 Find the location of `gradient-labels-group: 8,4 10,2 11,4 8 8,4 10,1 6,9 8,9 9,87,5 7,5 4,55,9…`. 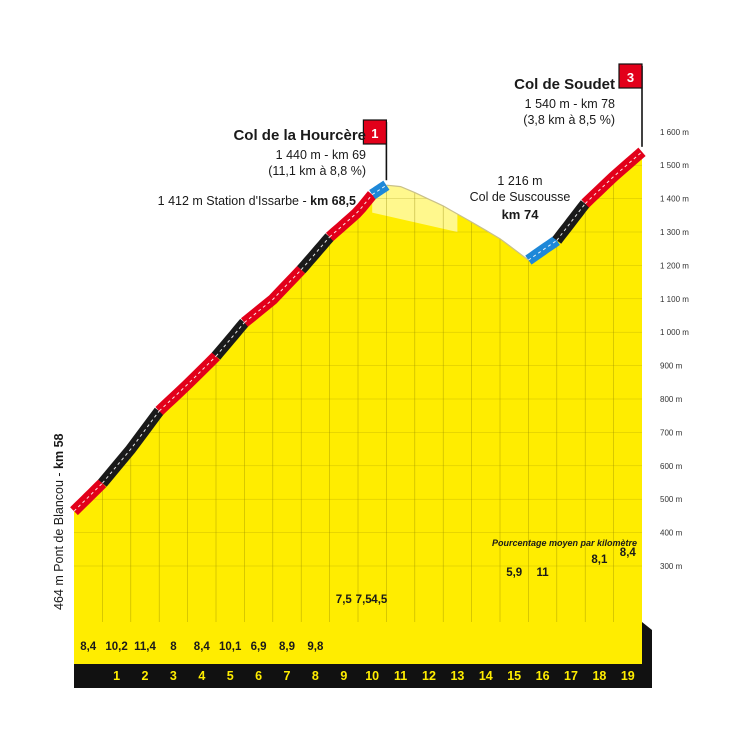

gradient-labels-group: 8,4 10,2 11,4 8 8,4 10,1 6,9 8,9 9,87,5 7,5 4,55,9… is located at coordinates (358, 600).